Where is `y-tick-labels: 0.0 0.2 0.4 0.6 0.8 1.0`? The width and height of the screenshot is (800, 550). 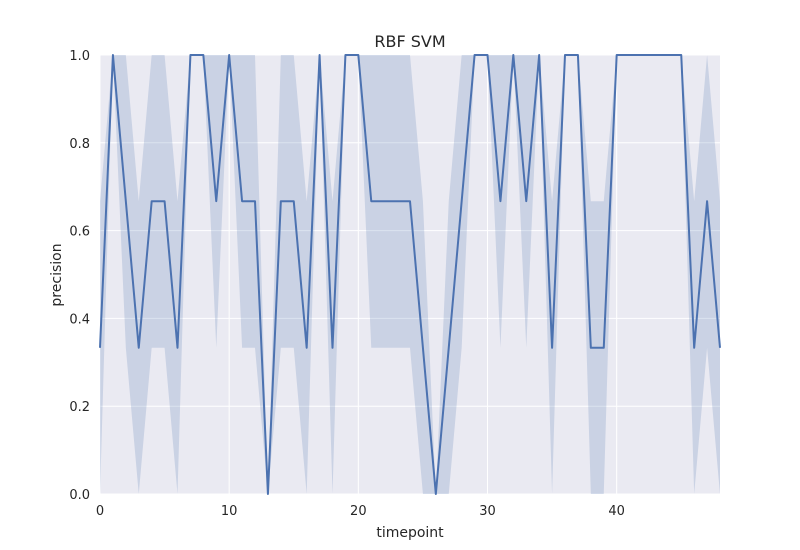
y-tick-labels: 0.0 0.2 0.4 0.6 0.8 1.0 is located at coordinates (79, 276).